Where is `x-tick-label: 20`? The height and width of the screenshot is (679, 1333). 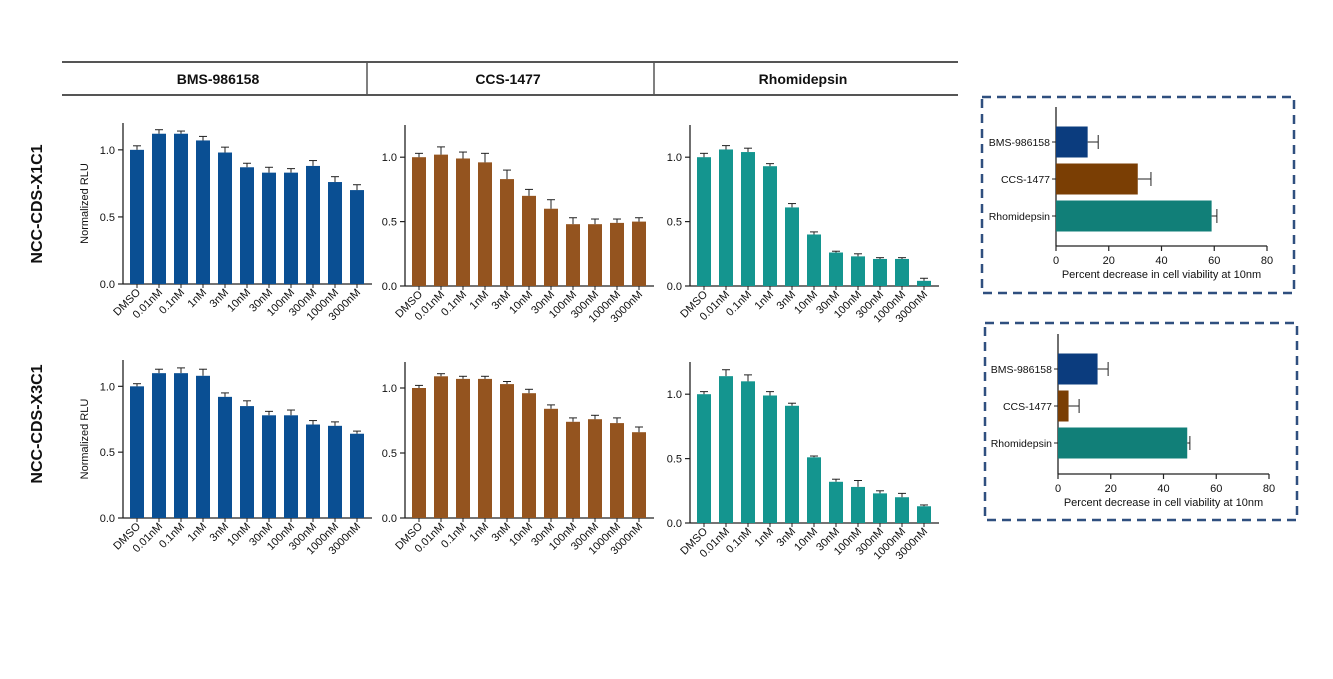 x-tick-label: 20 is located at coordinates (1109, 261).